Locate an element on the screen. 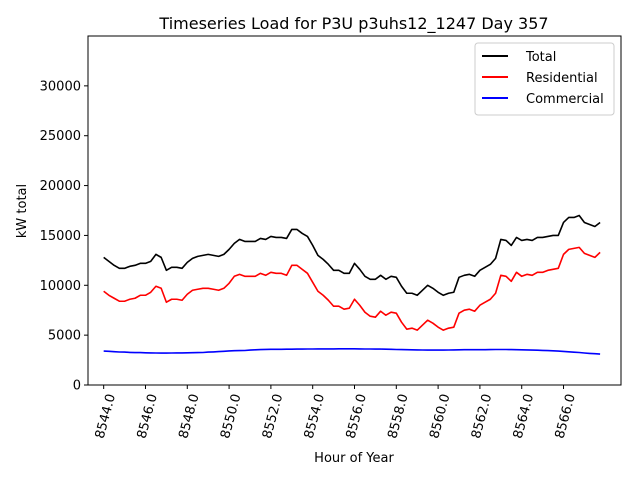  series-line-residential is located at coordinates (352, 288).